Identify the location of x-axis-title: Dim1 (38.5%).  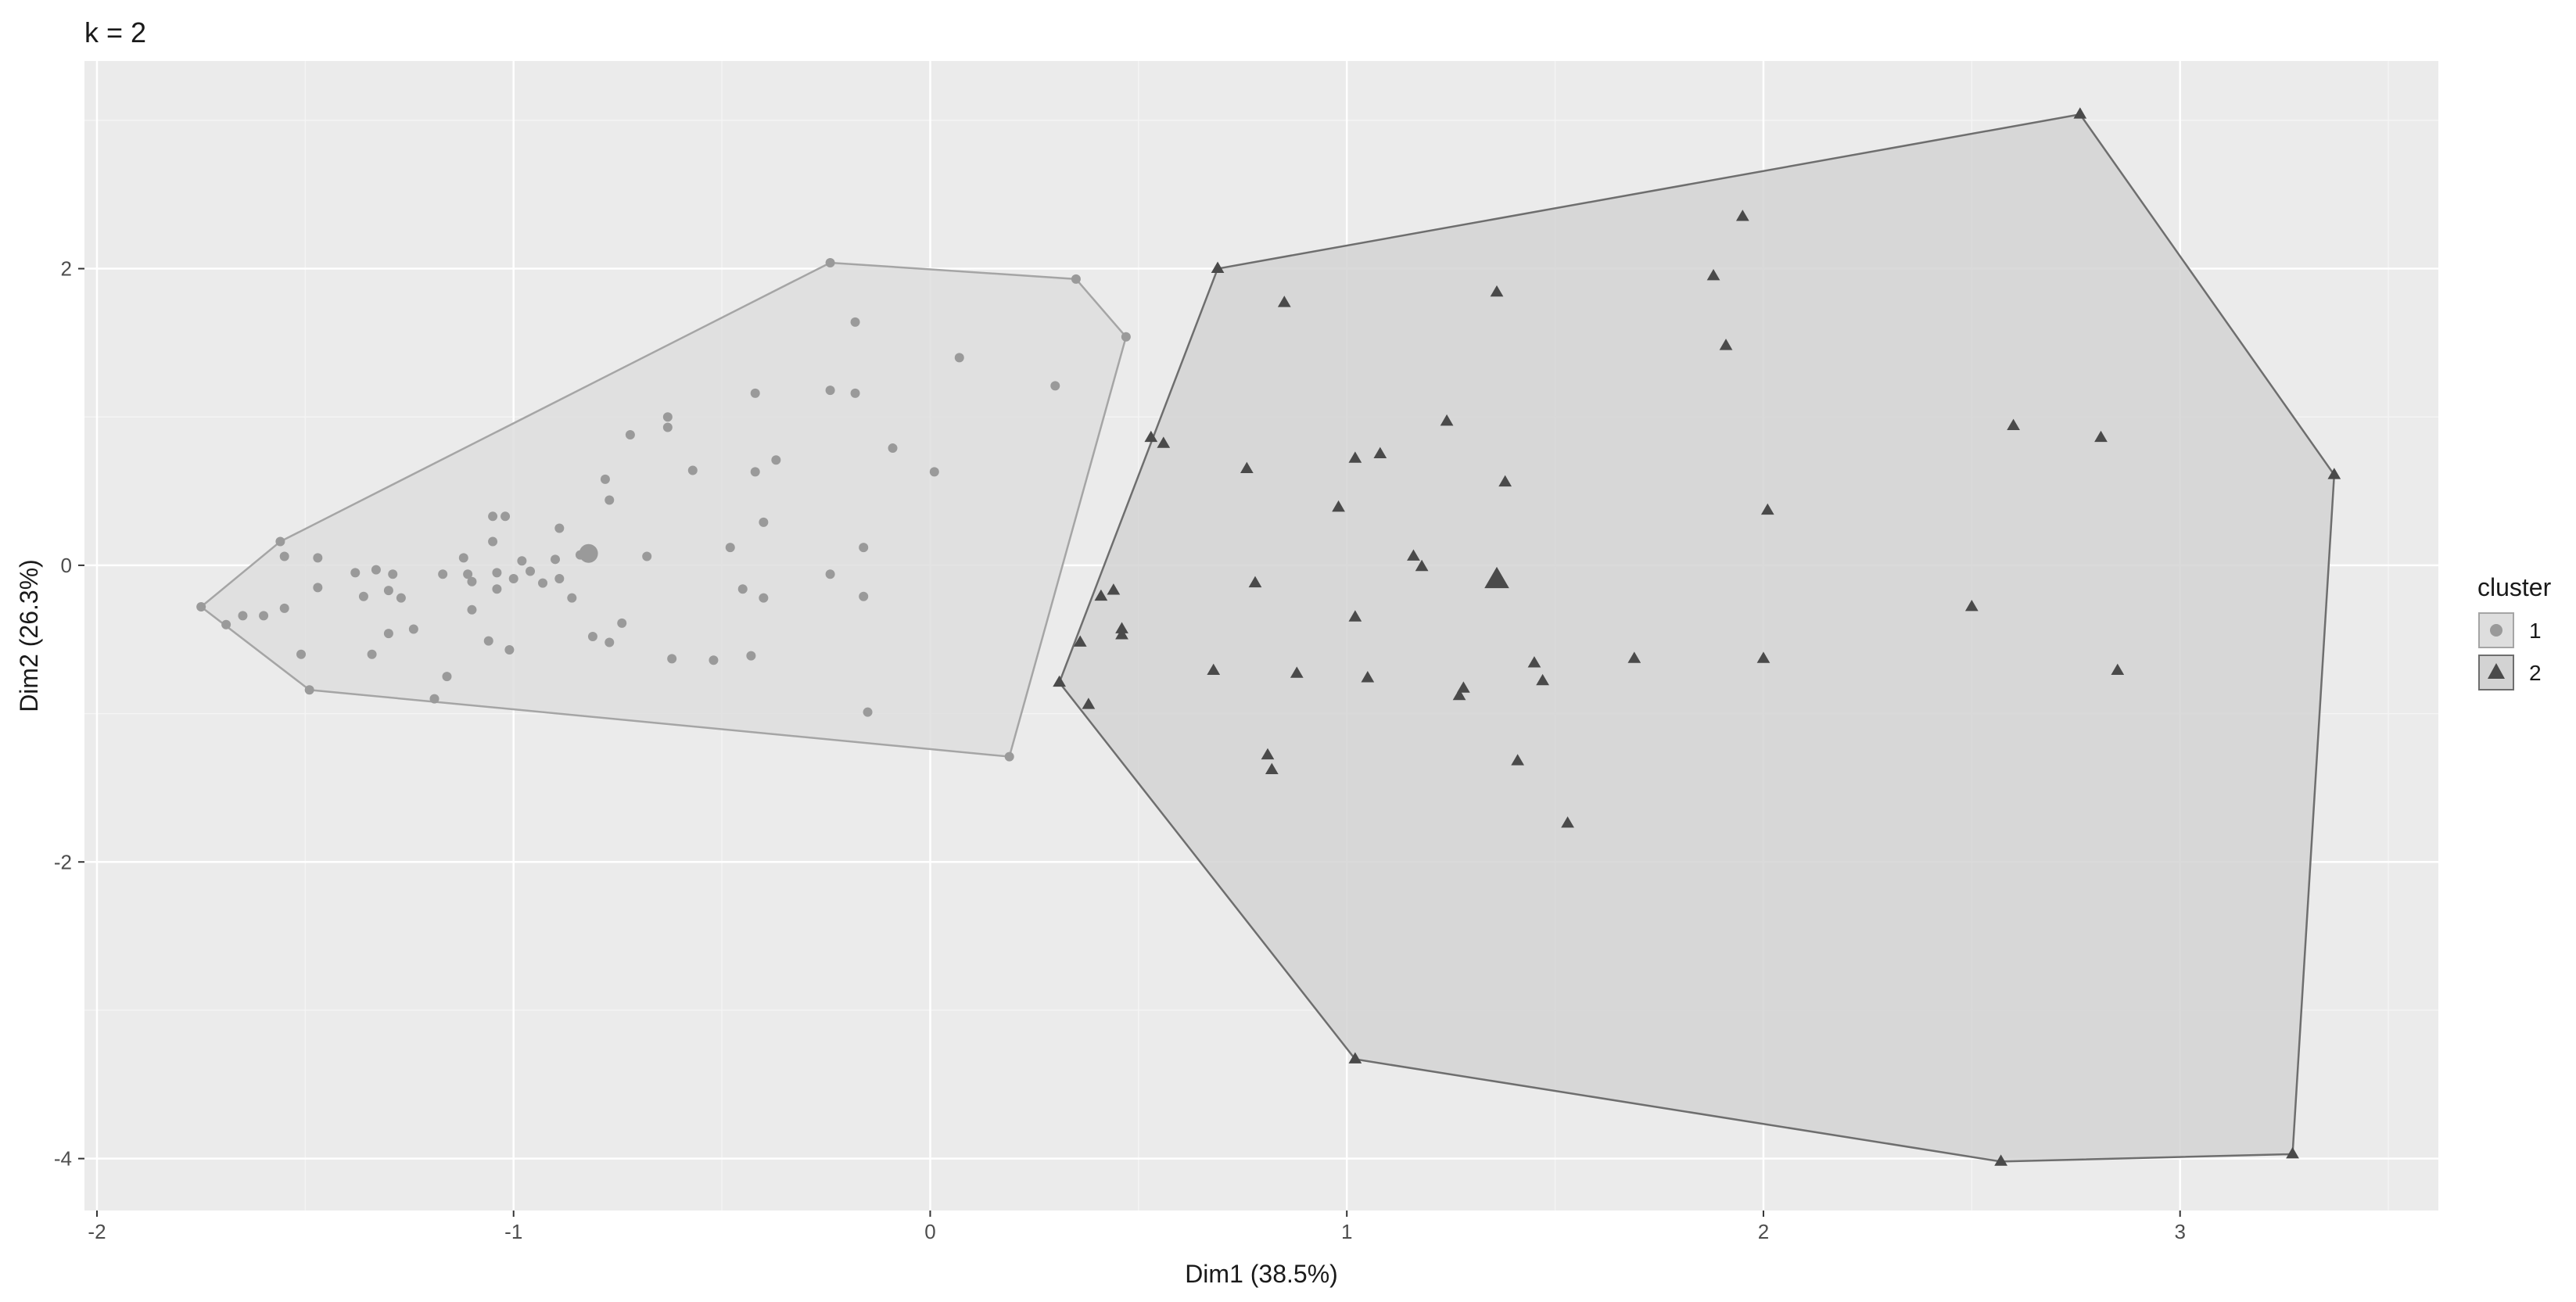
(1261, 1274).